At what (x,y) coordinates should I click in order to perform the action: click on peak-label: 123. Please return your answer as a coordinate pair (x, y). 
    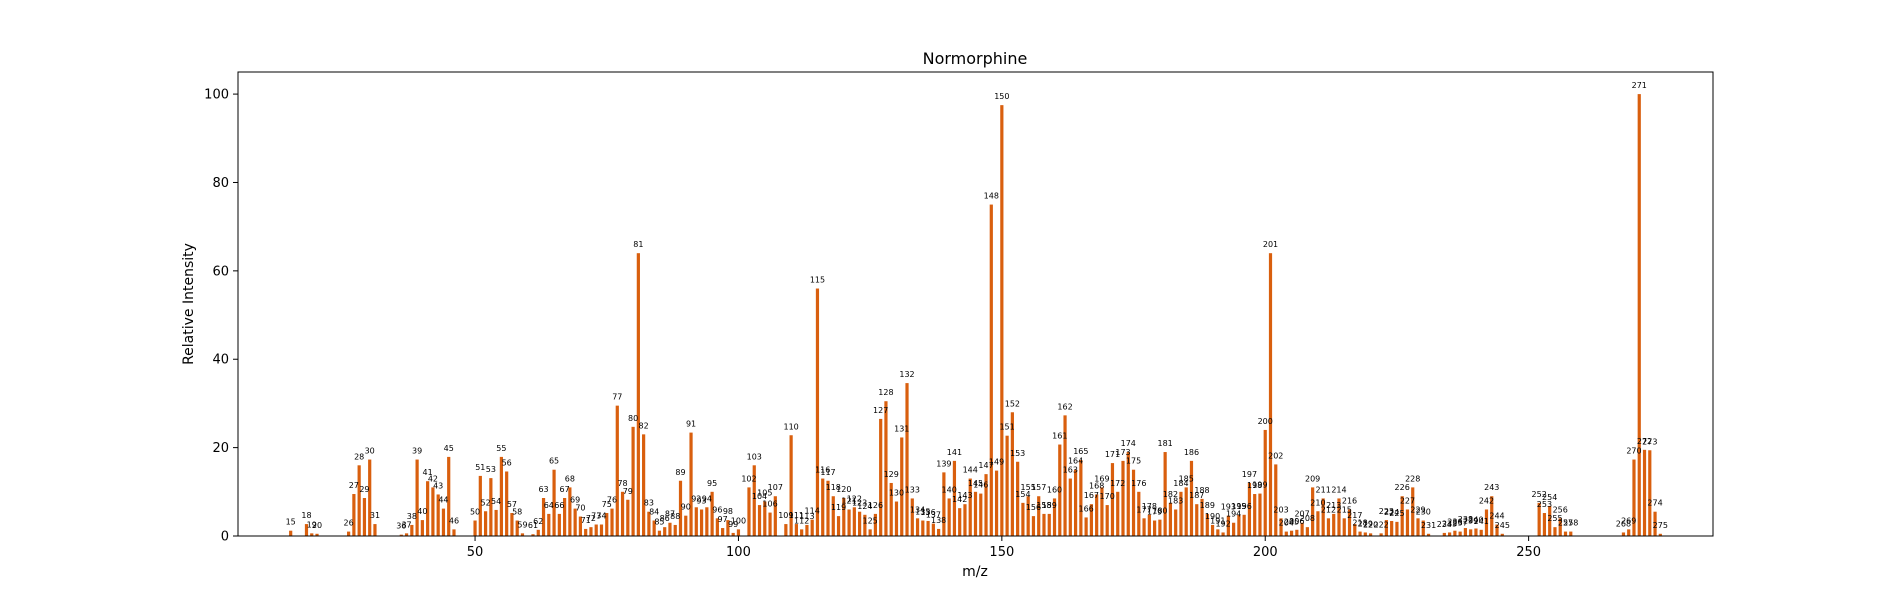
    Looking at the image, I should click on (859, 503).